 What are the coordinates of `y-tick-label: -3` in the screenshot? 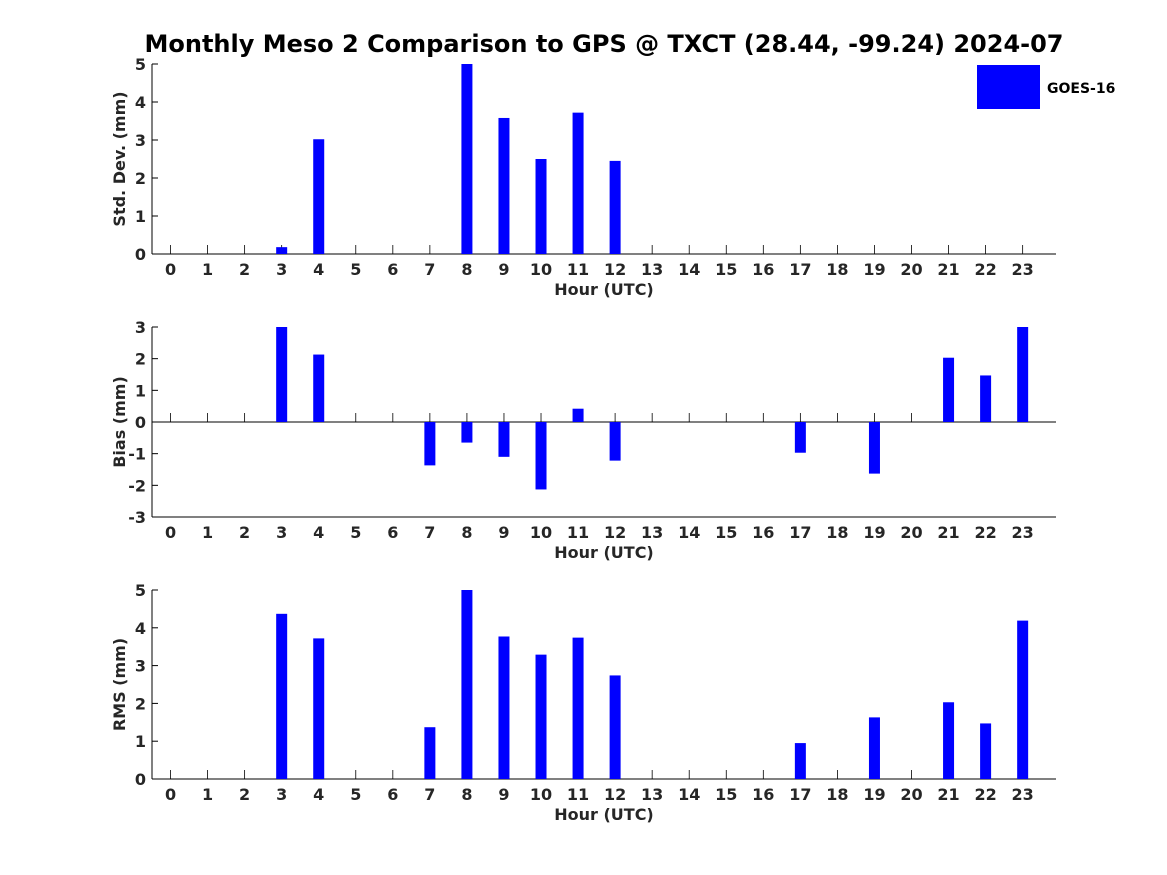 It's located at (137, 517).